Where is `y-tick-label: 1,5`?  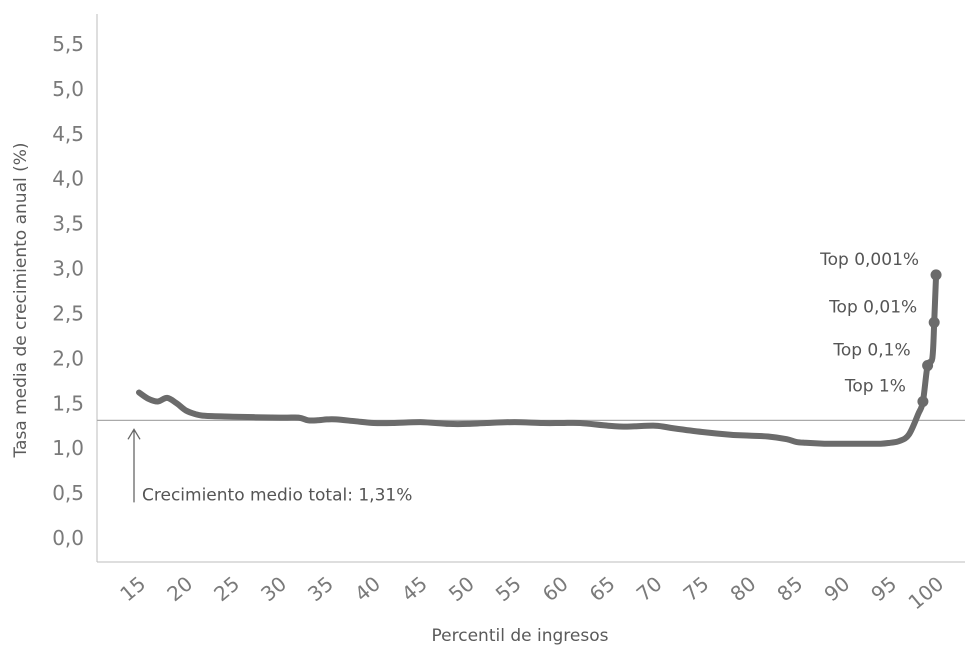
y-tick-label: 1,5 is located at coordinates (68, 403).